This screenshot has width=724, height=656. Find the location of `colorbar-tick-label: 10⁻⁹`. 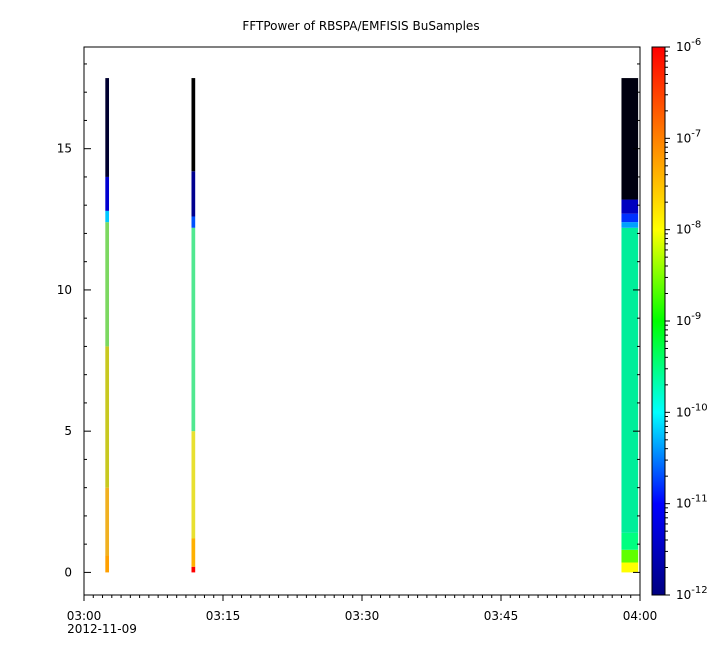

colorbar-tick-label: 10⁻⁹ is located at coordinates (688, 319).